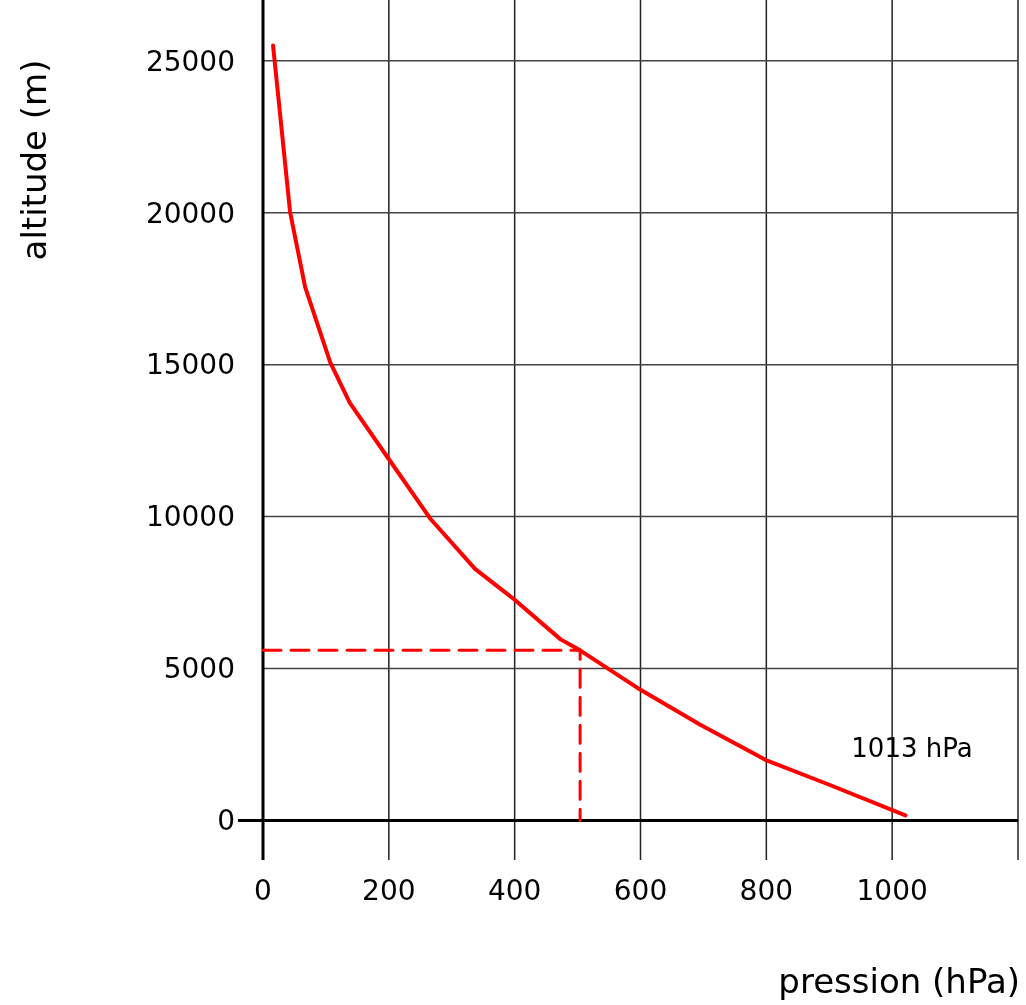 This screenshot has height=1005, width=1026. I want to click on y-tick-label: 25000, so click(190, 61).